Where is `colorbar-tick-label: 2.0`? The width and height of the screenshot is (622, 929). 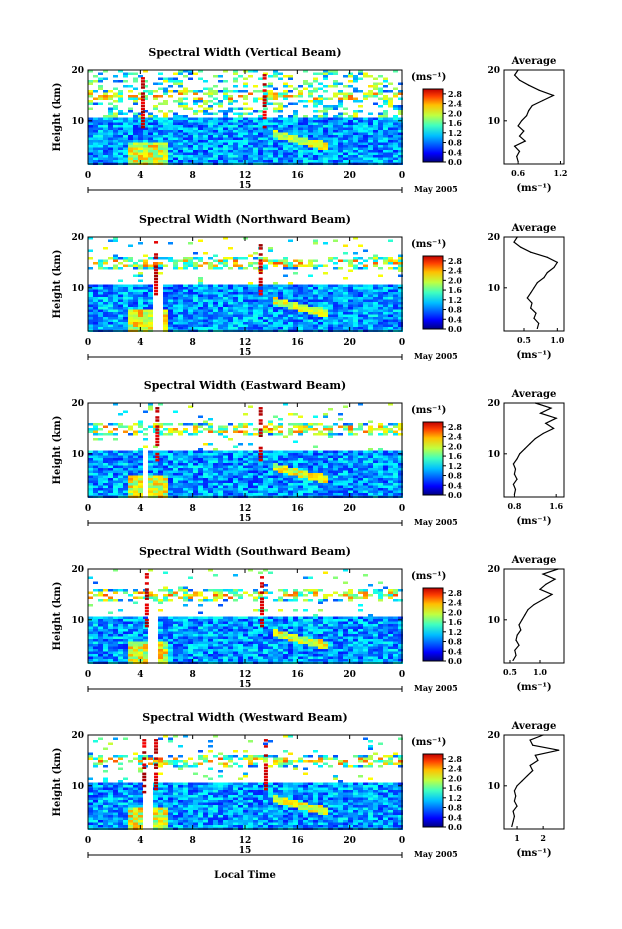 colorbar-tick-label: 2.0 is located at coordinates (455, 446).